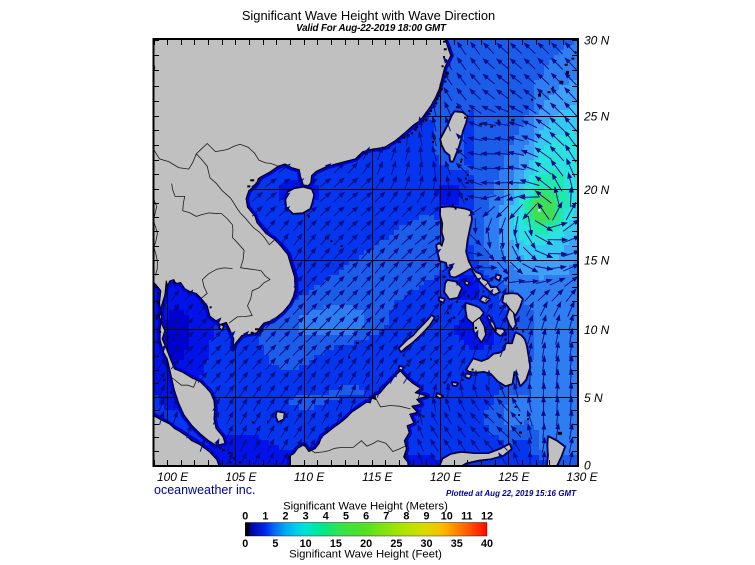  I want to click on svg-text: 6, so click(366, 517).